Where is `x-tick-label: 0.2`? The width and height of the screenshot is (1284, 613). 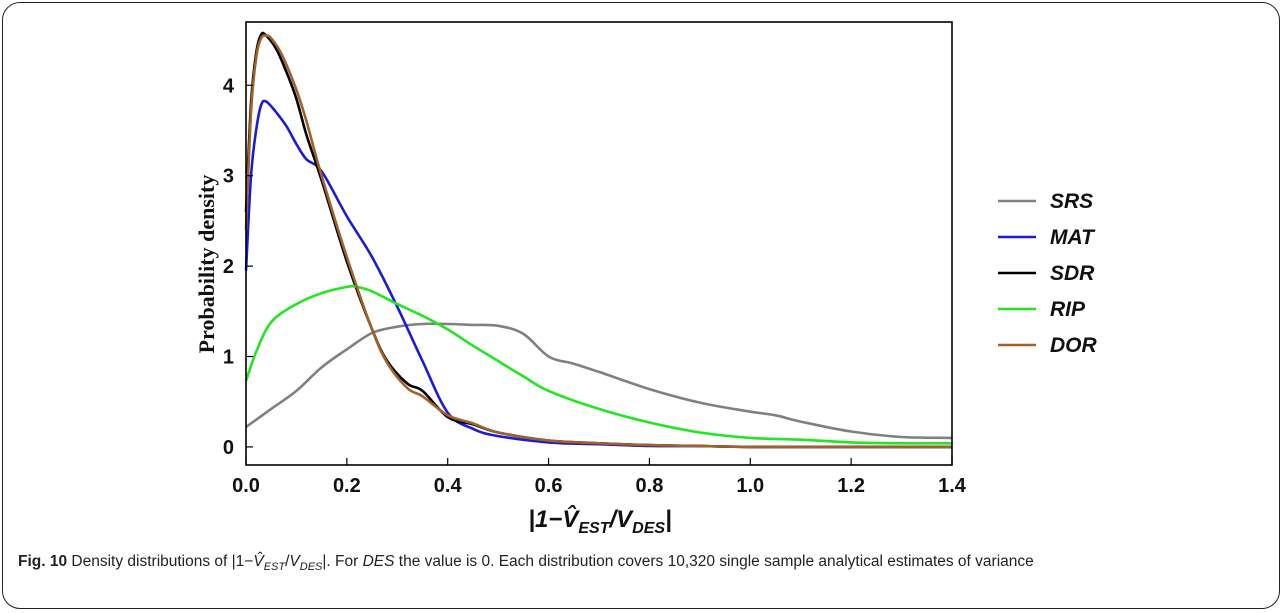 x-tick-label: 0.2 is located at coordinates (347, 486).